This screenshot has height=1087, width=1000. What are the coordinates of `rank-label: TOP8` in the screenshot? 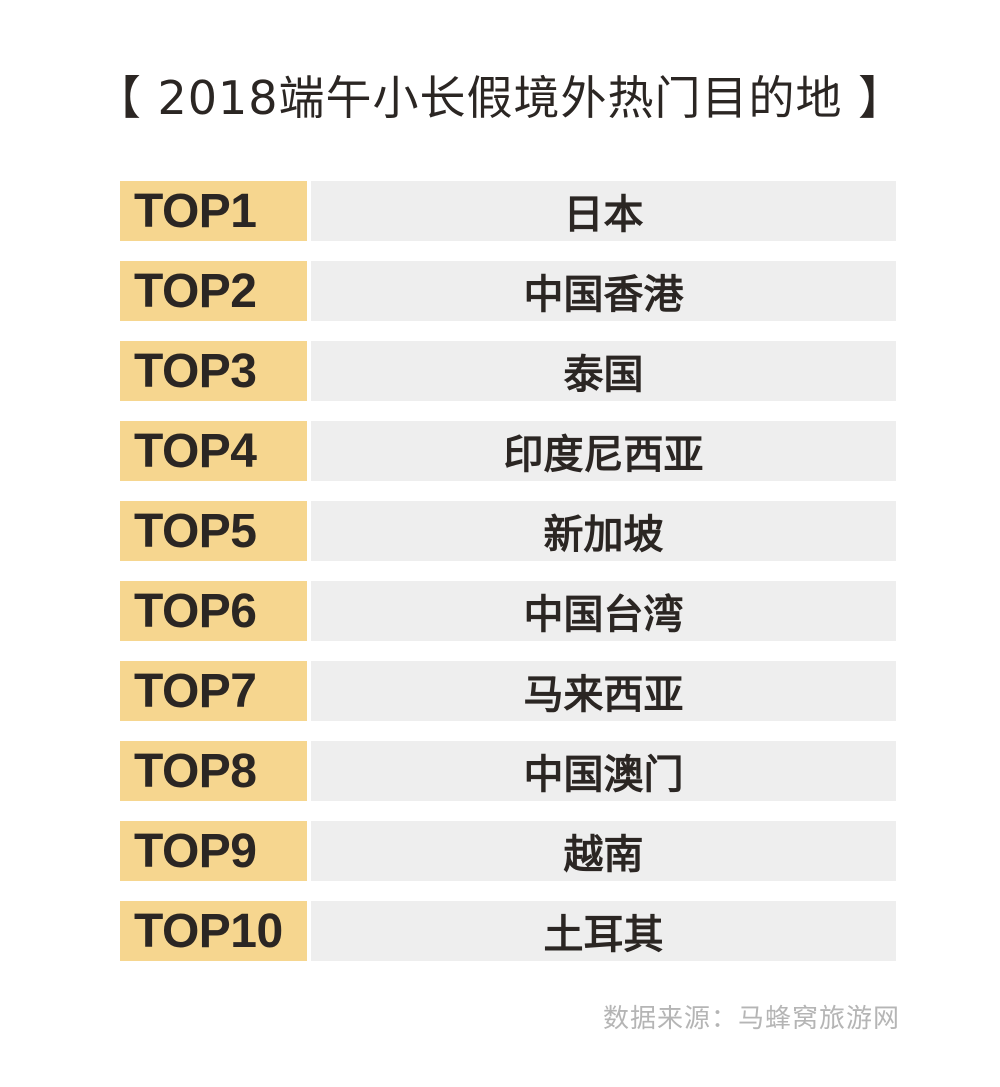 It's located at (213, 771).